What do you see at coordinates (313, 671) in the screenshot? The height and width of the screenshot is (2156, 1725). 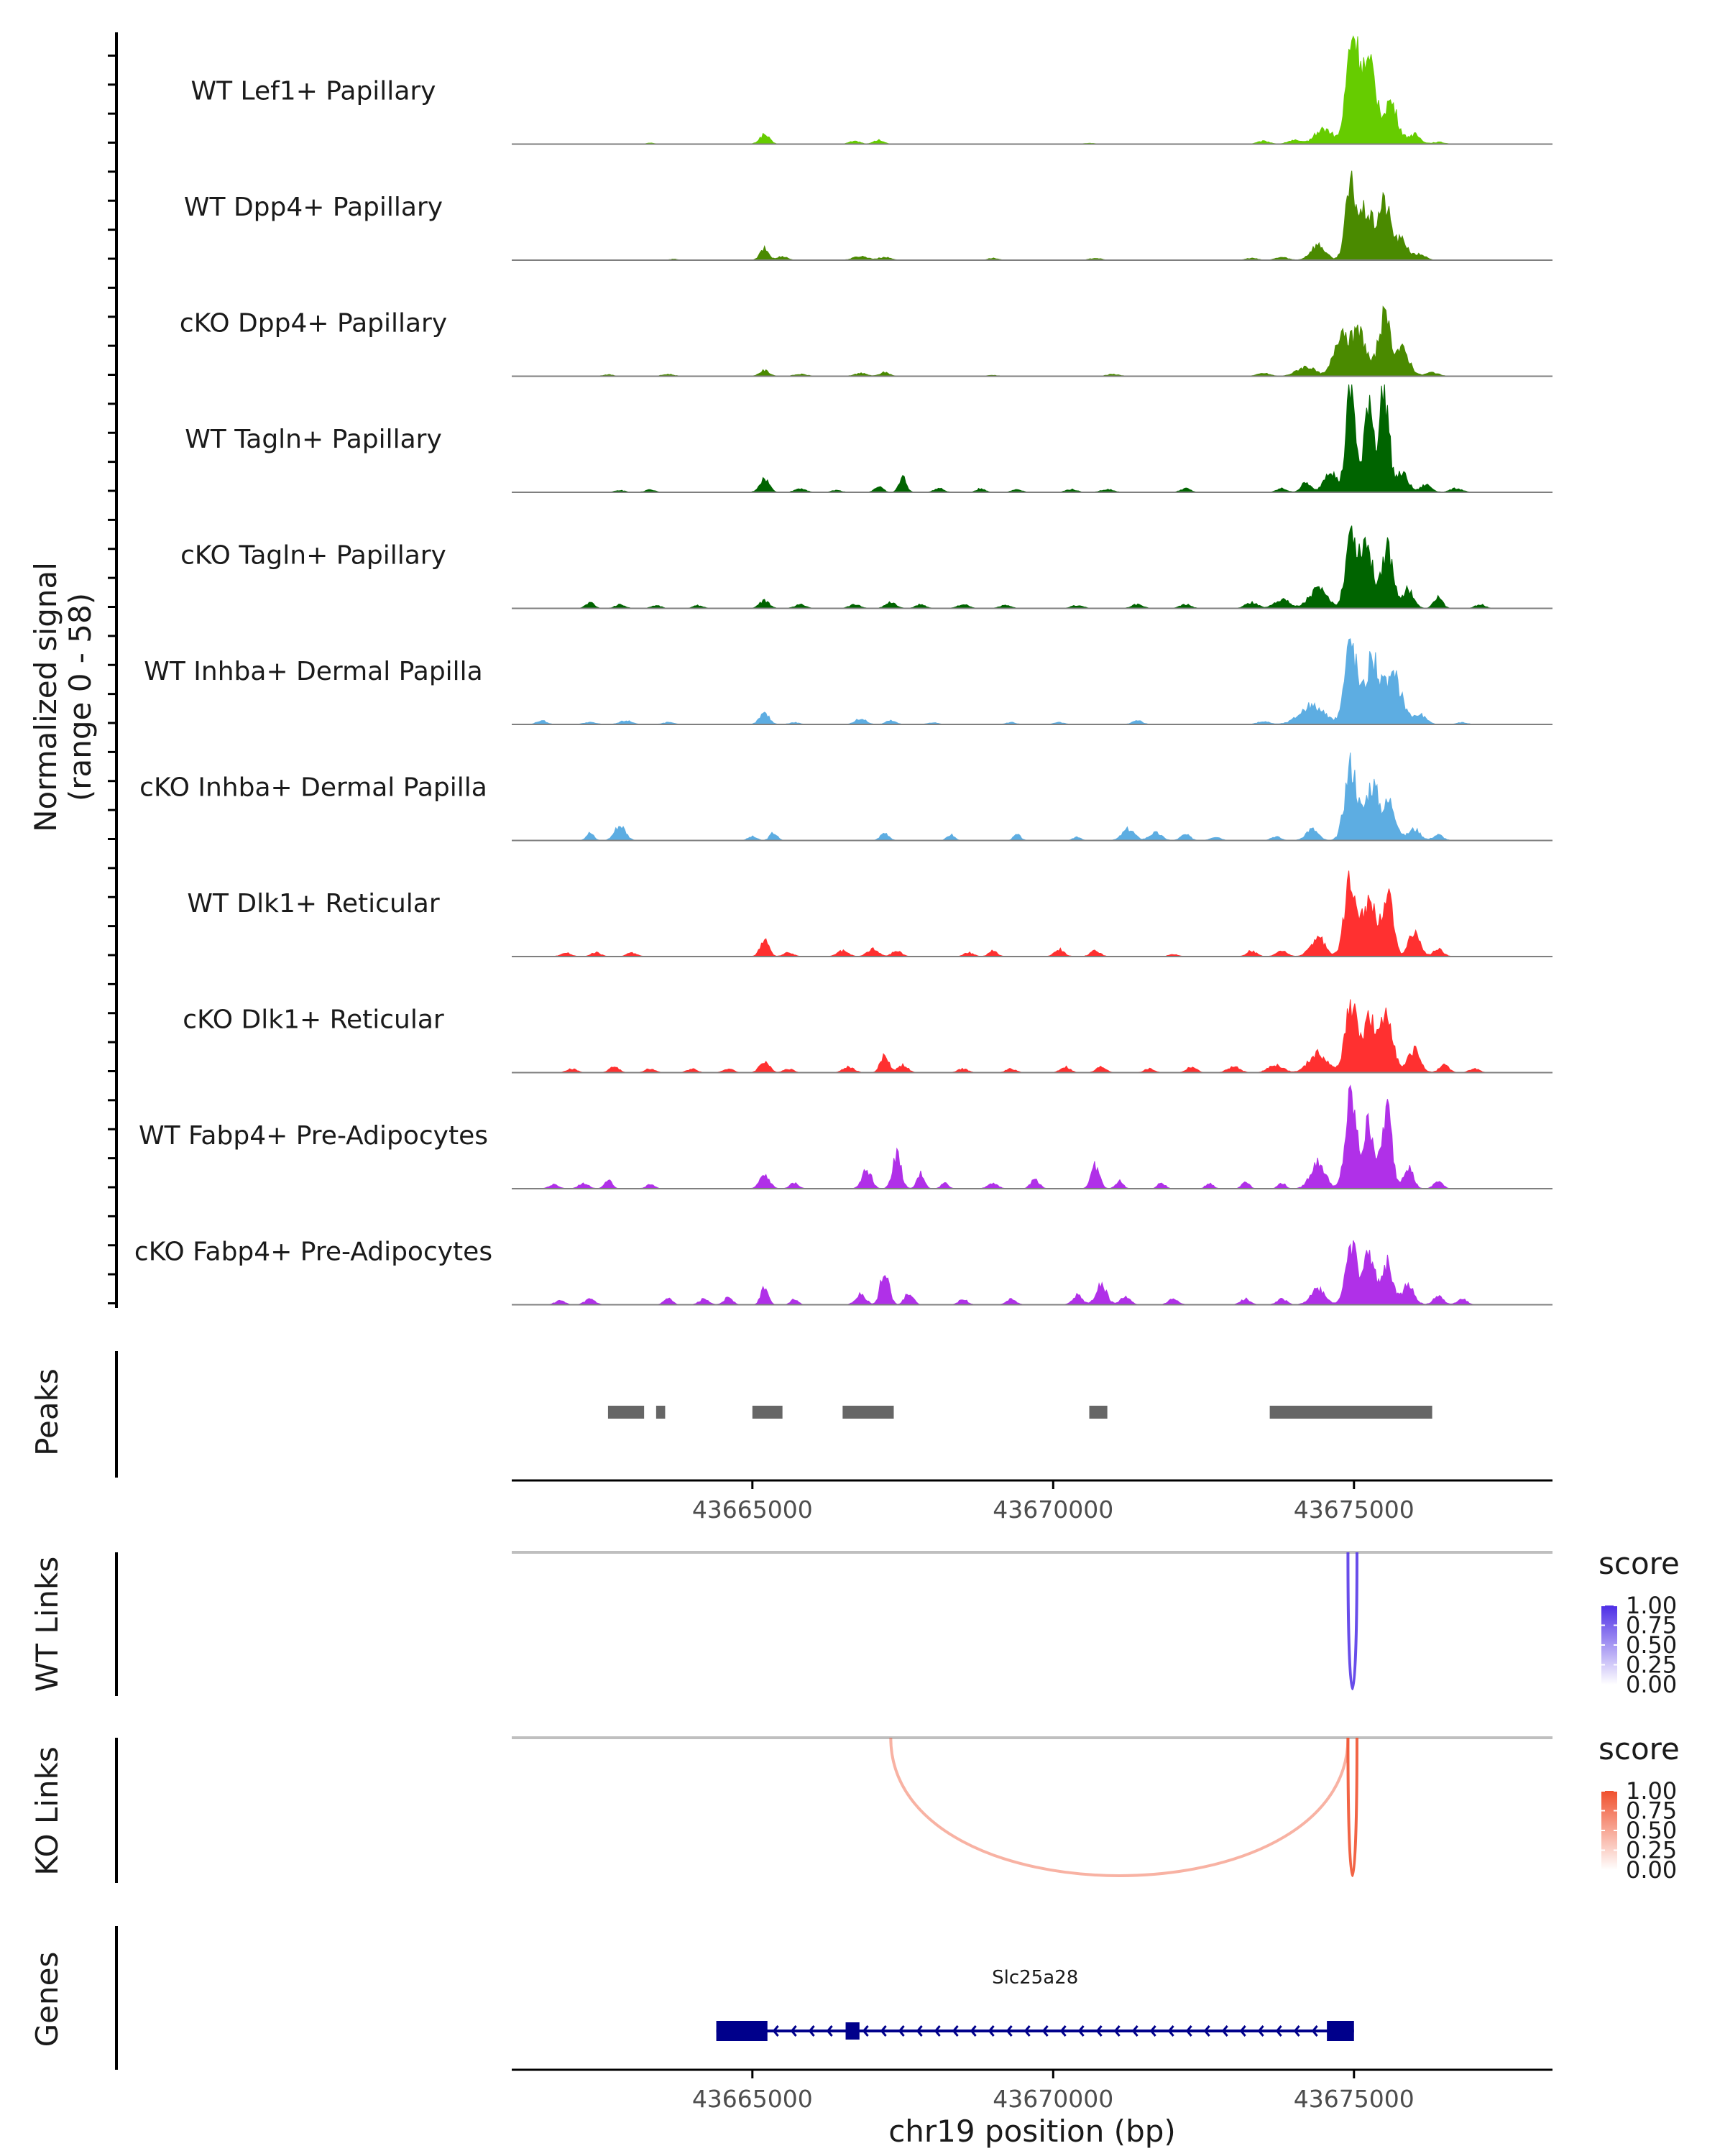 I see `track-label: WT Inhba+ Dermal Papilla` at bounding box center [313, 671].